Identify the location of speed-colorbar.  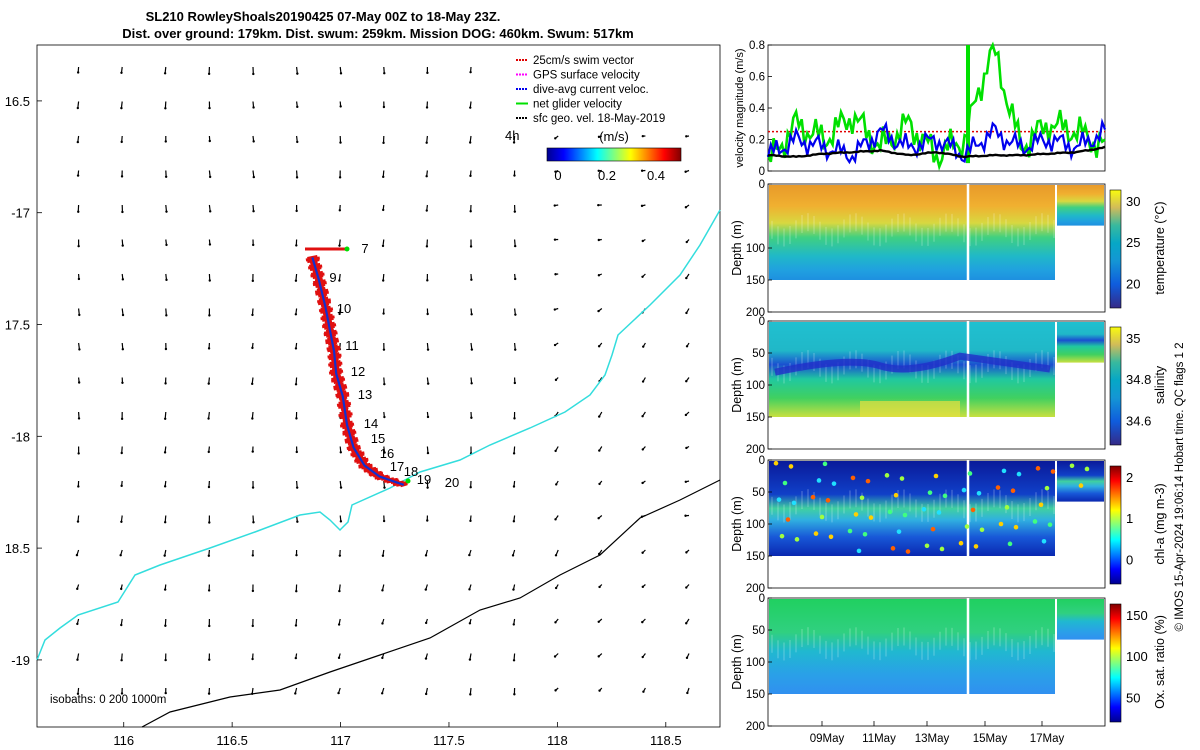
(614, 154).